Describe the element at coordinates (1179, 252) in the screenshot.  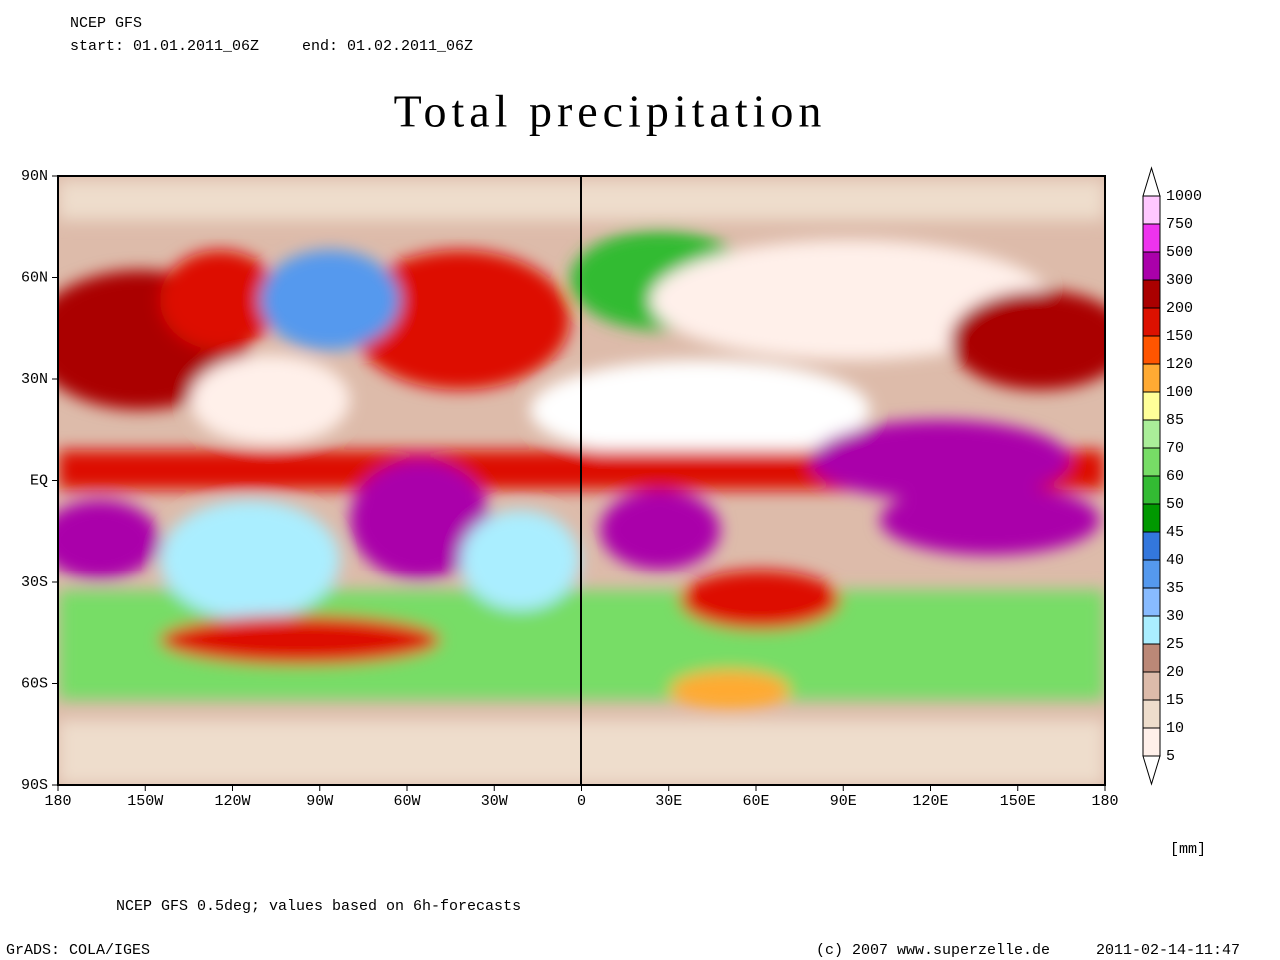
I see `colorbar-label: 500` at that location.